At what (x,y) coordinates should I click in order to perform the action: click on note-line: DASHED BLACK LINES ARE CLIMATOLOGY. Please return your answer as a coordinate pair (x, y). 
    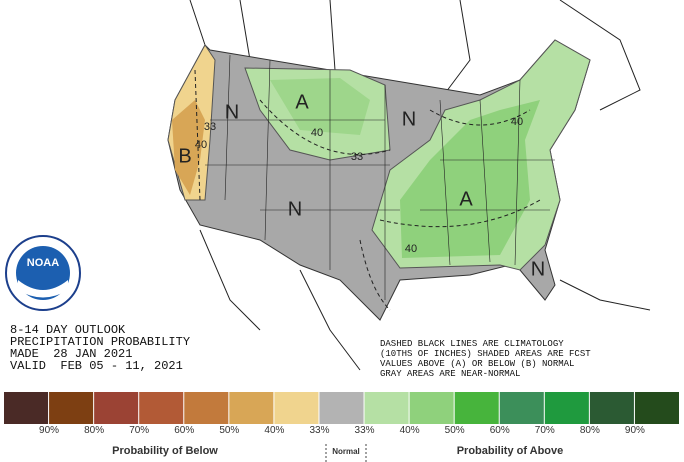
    Looking at the image, I should click on (472, 344).